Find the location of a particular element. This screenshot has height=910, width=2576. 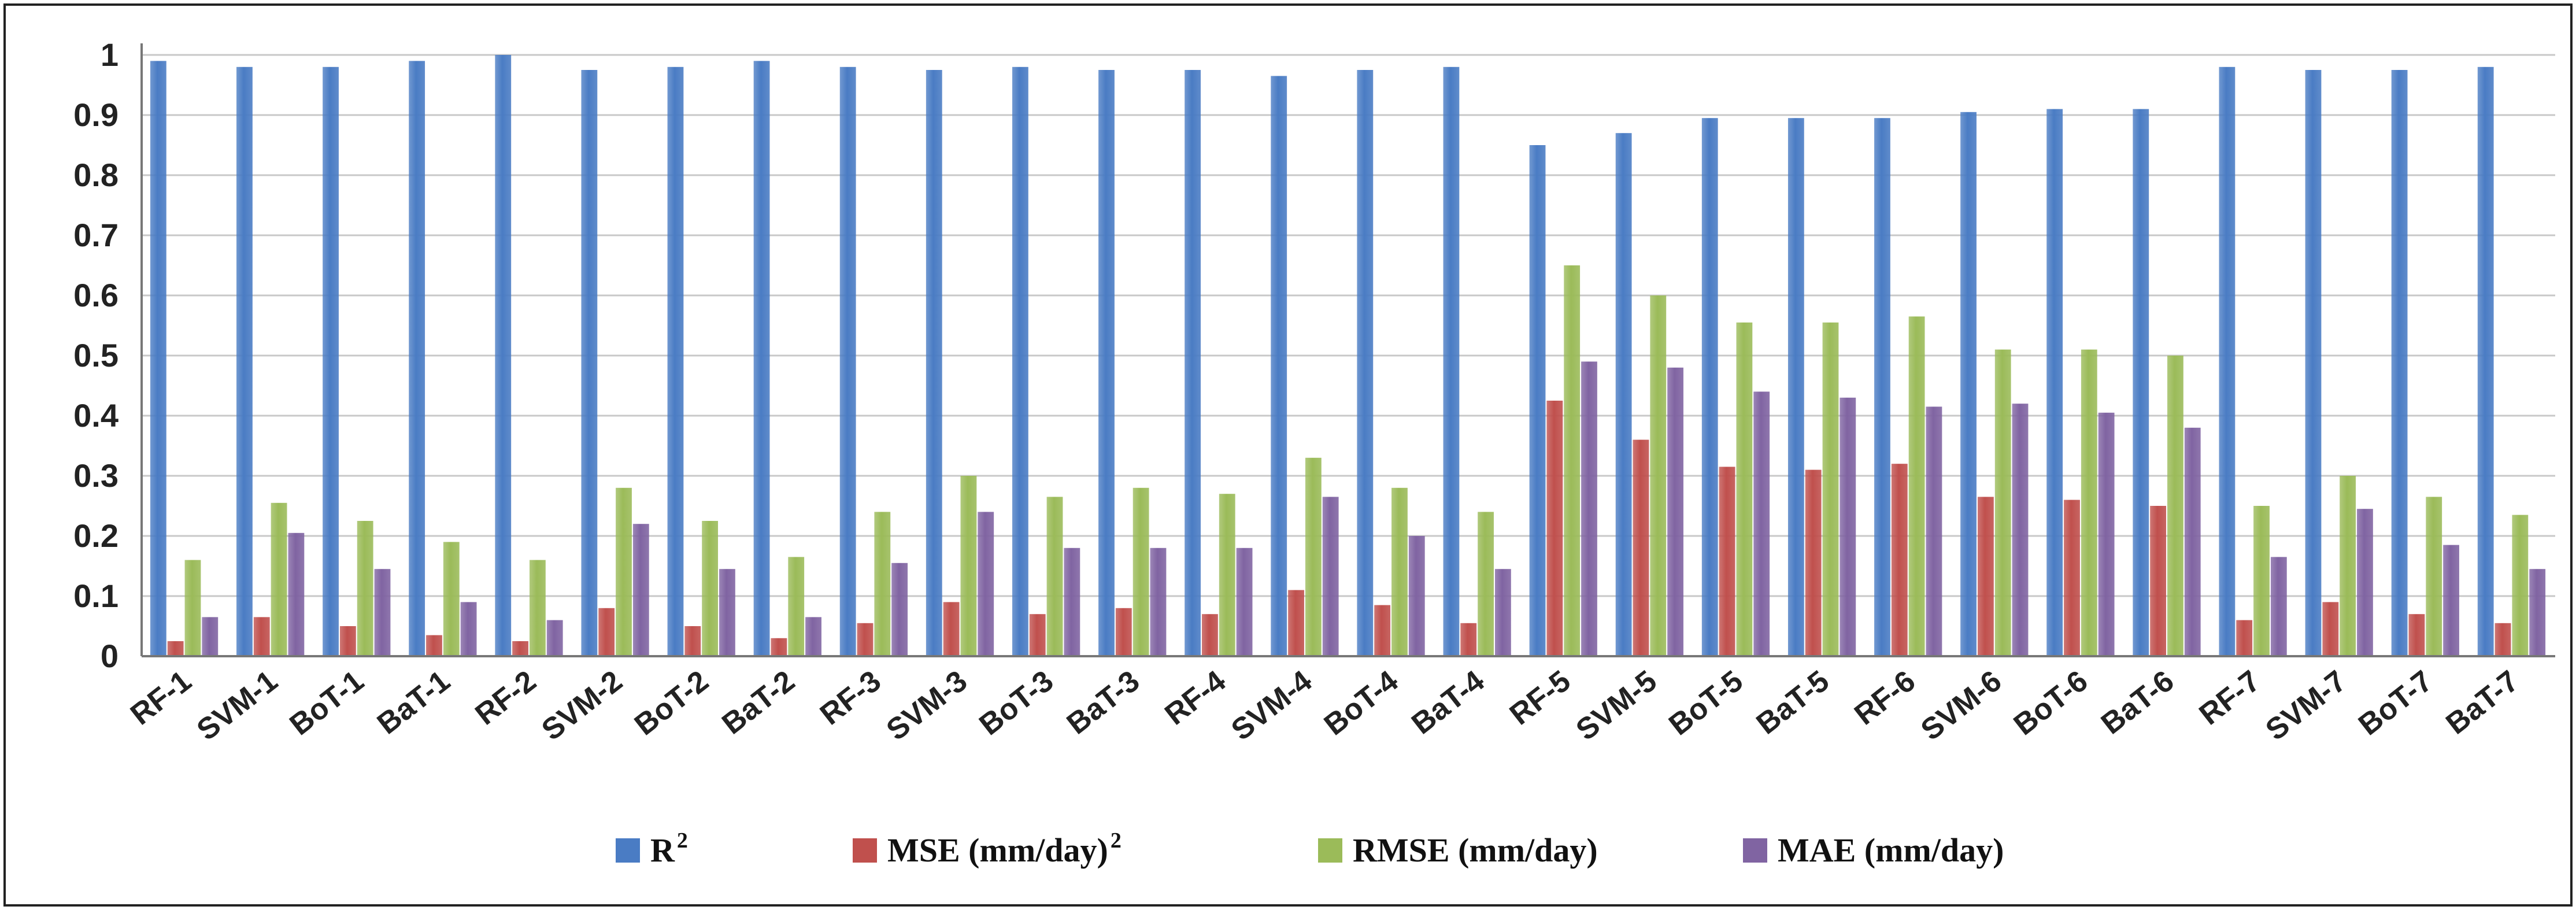

y-tick-label: 0.7 is located at coordinates (96, 235).